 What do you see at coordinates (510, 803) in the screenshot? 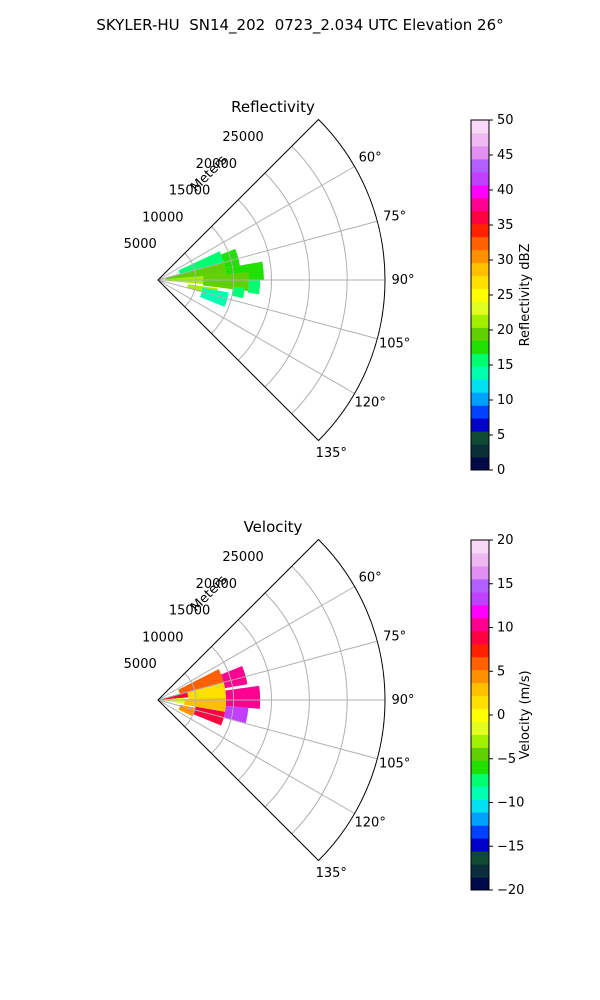
I see `colorbar-tick-label: −10` at bounding box center [510, 803].